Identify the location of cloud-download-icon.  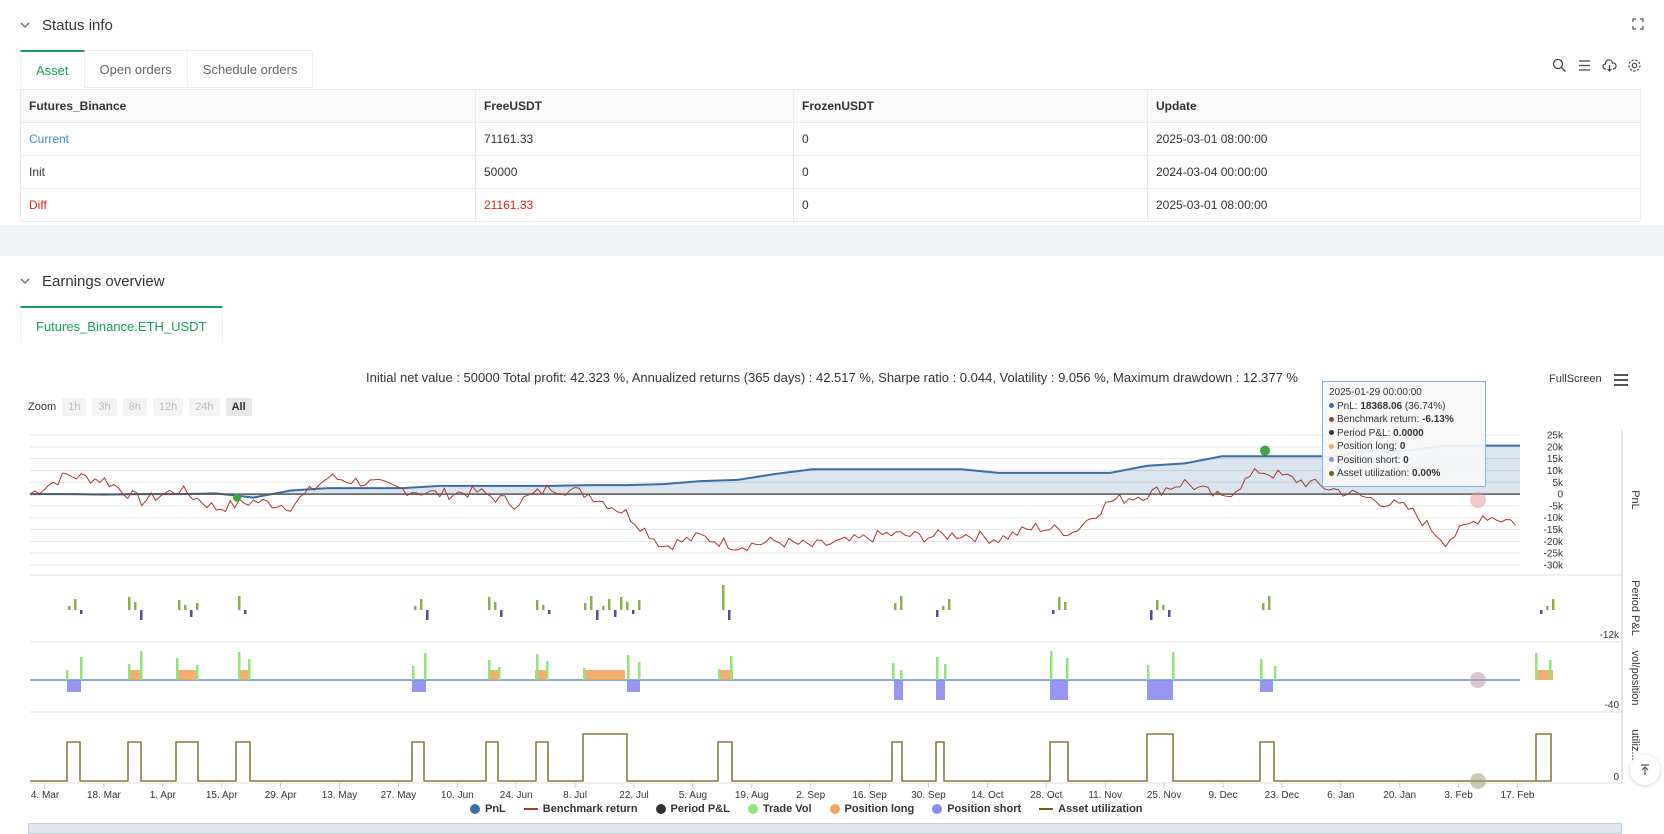
(1609, 65).